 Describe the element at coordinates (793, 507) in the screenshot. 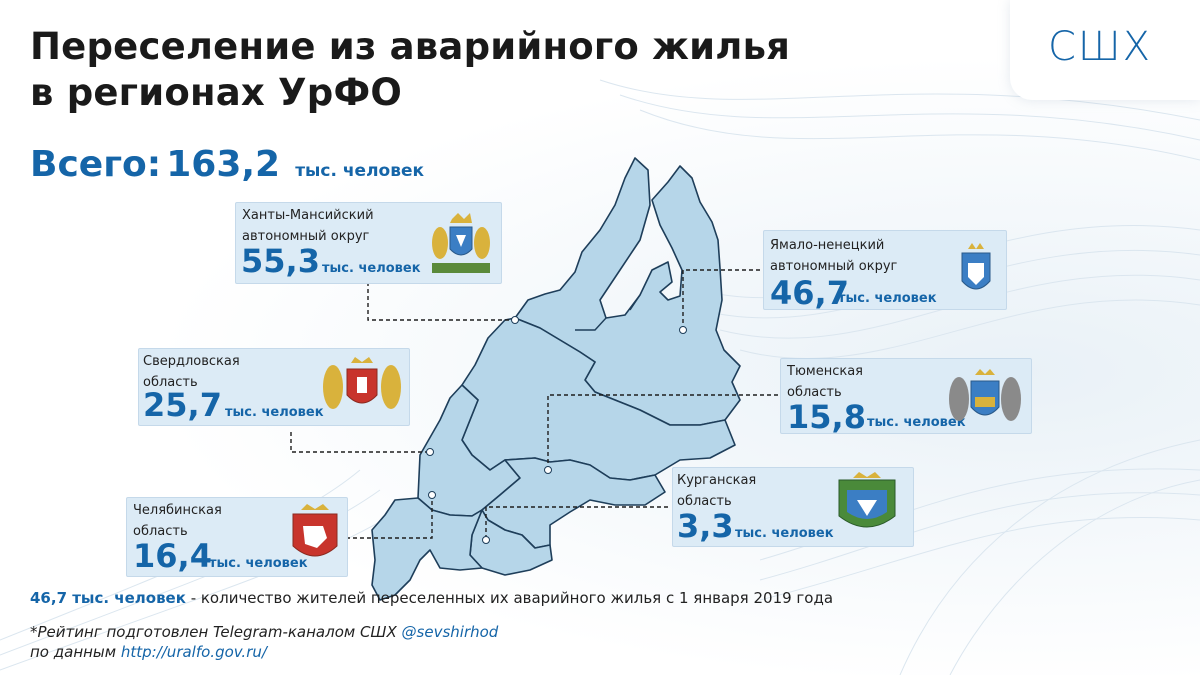

I see `region-card-kurgan: Курганская область 3,3 тыс. человек` at that location.